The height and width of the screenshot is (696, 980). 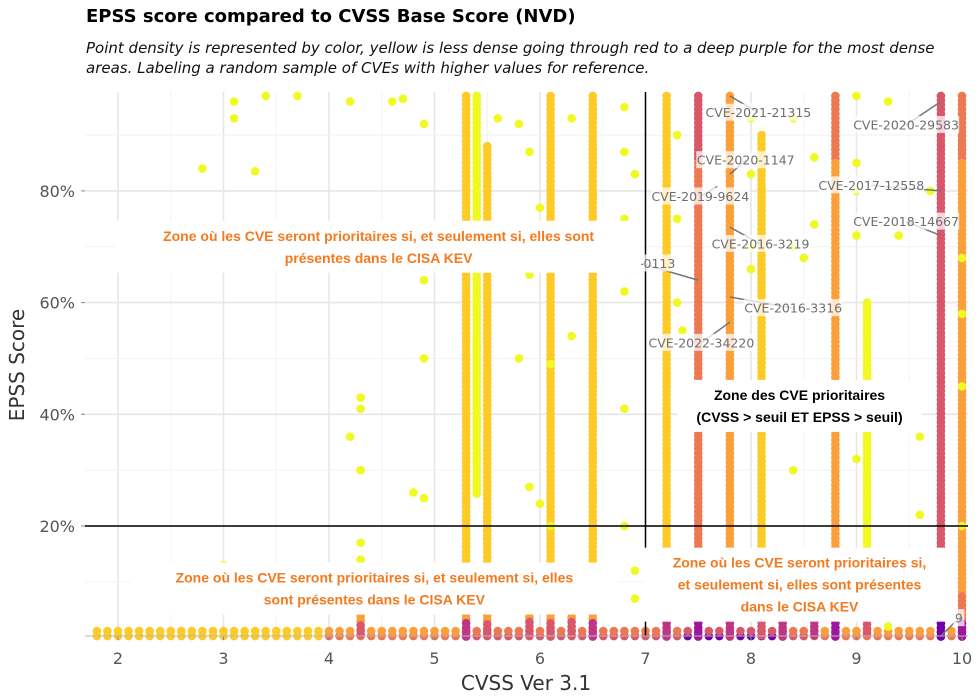 I want to click on cve-label: CVE-2019-9624, so click(x=700, y=196).